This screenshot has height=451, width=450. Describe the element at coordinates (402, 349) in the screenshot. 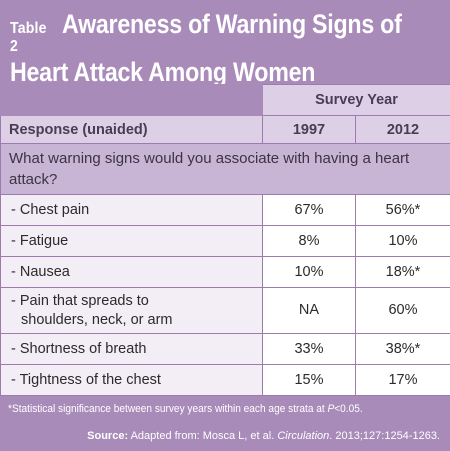

I see `value-2012: 38%*` at that location.